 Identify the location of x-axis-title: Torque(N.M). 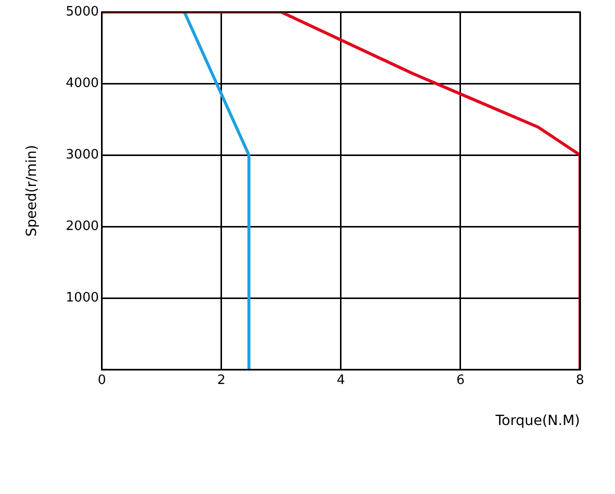
(537, 421).